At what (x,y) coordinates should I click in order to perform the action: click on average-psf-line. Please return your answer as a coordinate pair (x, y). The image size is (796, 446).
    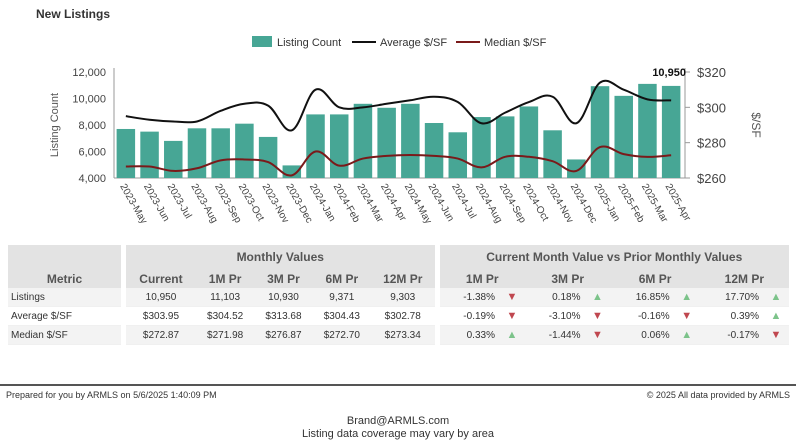
    Looking at the image, I should click on (398, 105).